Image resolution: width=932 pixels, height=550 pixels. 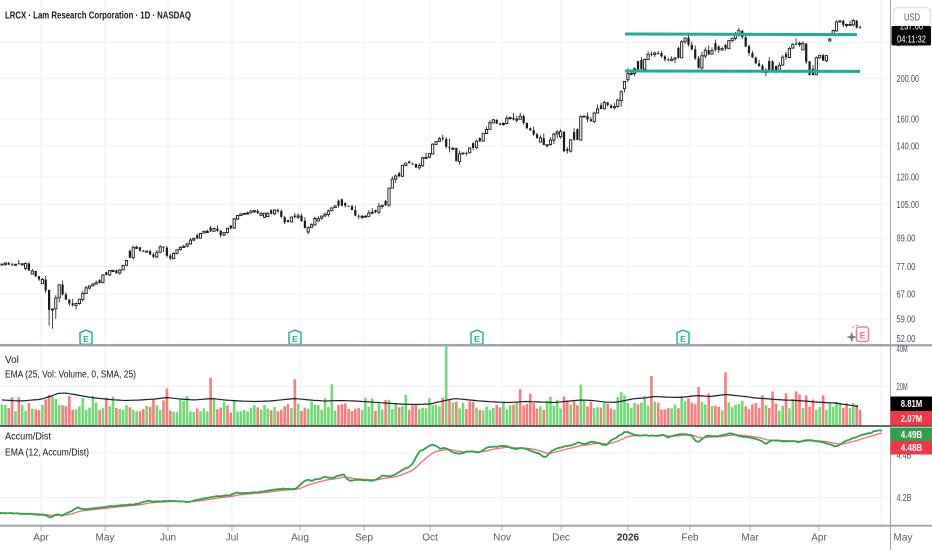 What do you see at coordinates (561, 538) in the screenshot?
I see `svg-text: Dec` at bounding box center [561, 538].